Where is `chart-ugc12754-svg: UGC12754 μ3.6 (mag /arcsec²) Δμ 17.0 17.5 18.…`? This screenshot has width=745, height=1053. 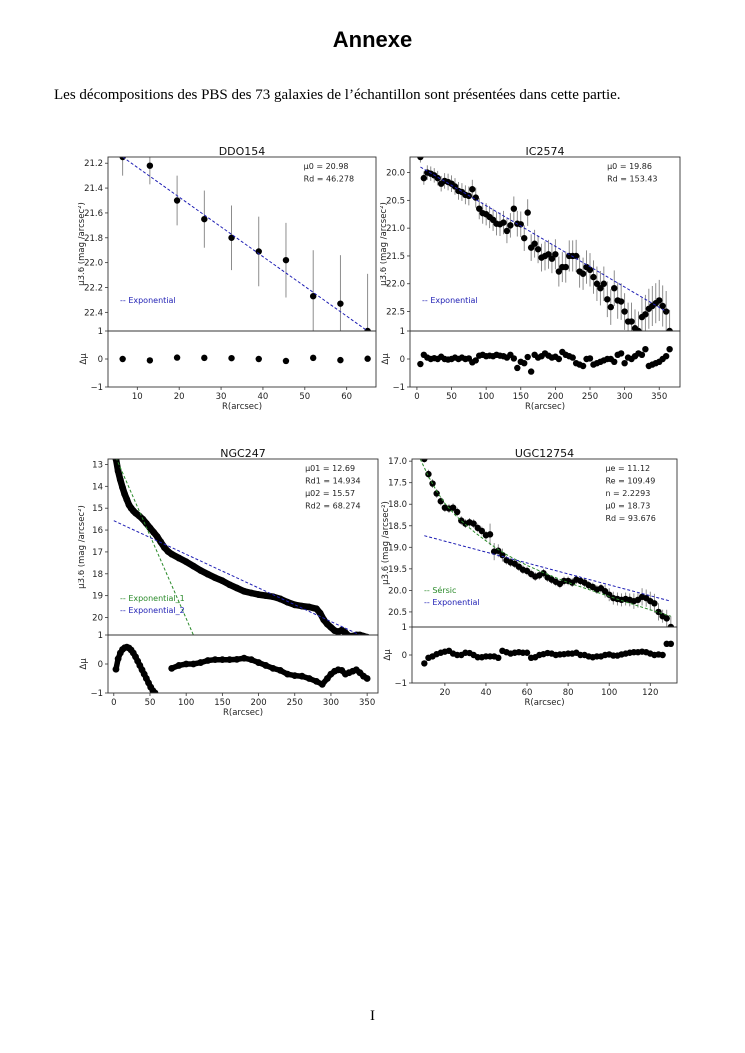 chart-ugc12754-svg: UGC12754 μ3.6 (mag /arcsec²) Δμ 17.0 17.5 18.… is located at coordinates (529, 577).